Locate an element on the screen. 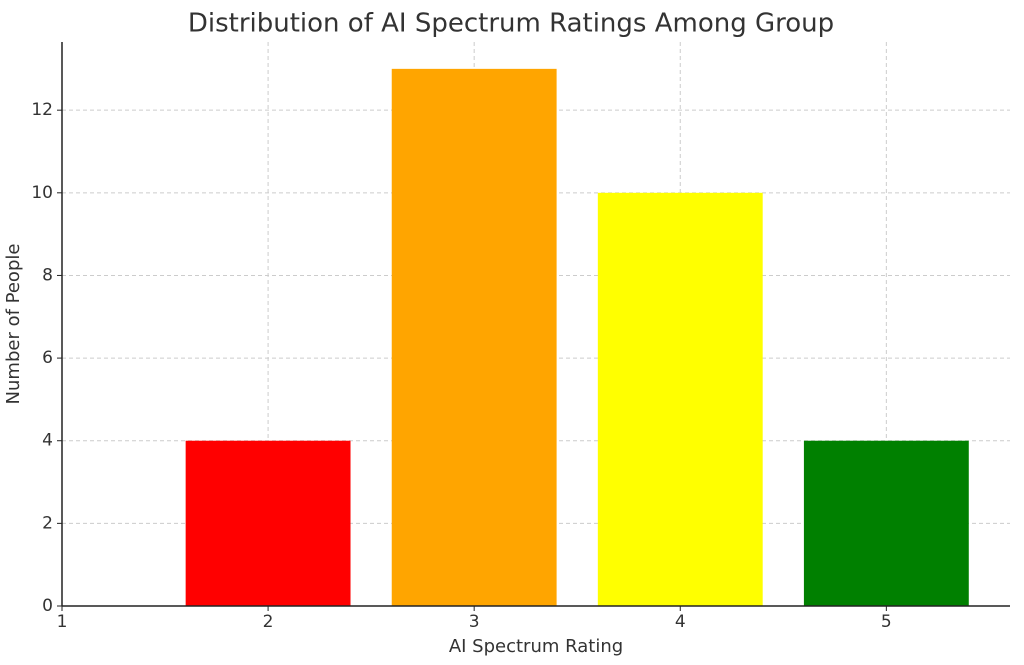 This screenshot has width=1024, height=665. y-tick-label: 12 is located at coordinates (42, 110).